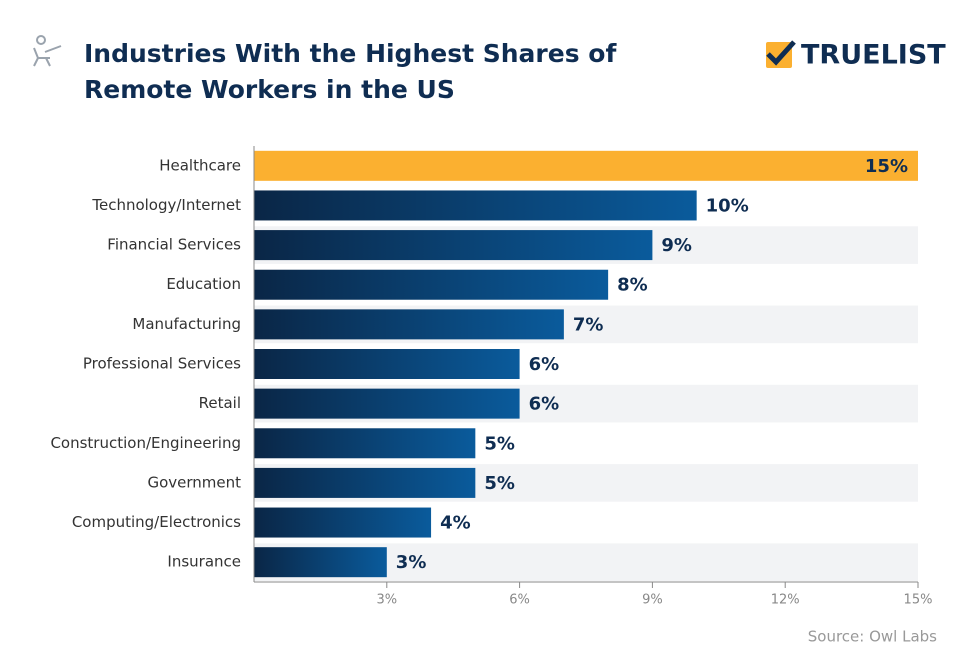 The width and height of the screenshot is (968, 667). I want to click on category-label: Professional Services, so click(162, 364).